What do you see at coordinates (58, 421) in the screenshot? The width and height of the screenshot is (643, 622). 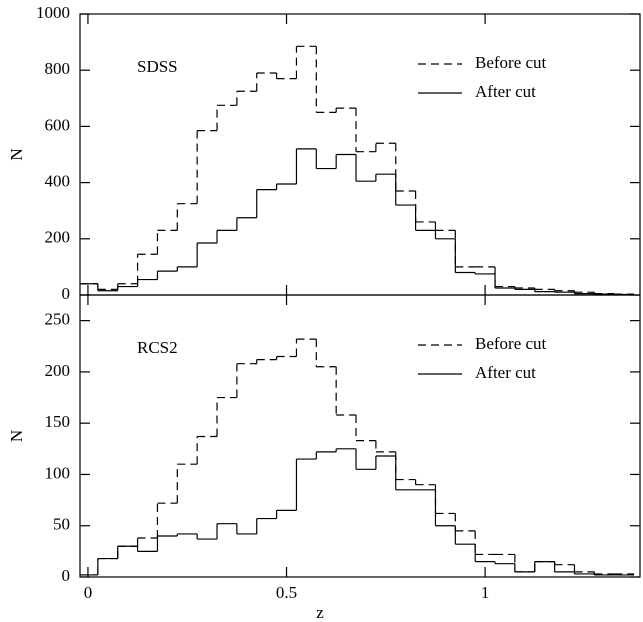 I see `y-tick-label: 150` at bounding box center [58, 421].